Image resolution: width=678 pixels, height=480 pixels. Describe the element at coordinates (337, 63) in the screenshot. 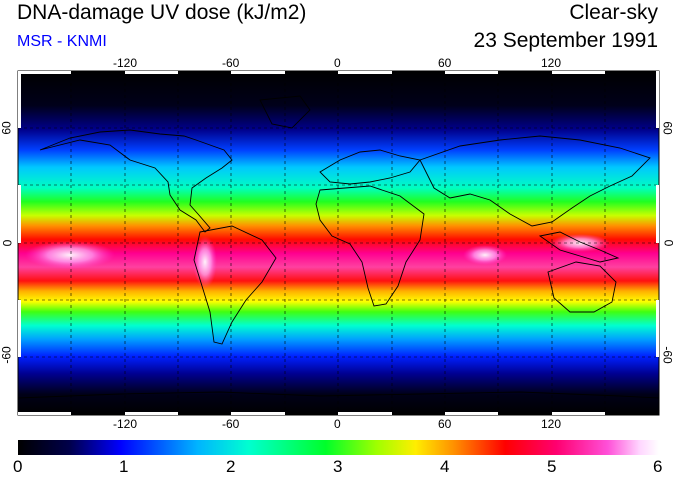

I see `lon-tick-label-top: 0` at that location.